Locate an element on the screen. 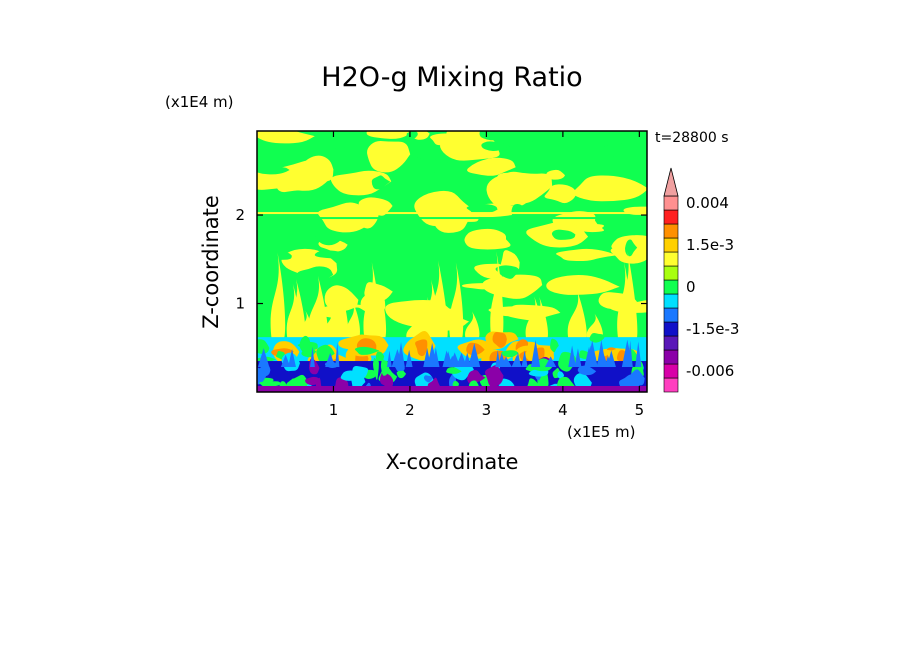  ground-strip is located at coordinates (452, 389).